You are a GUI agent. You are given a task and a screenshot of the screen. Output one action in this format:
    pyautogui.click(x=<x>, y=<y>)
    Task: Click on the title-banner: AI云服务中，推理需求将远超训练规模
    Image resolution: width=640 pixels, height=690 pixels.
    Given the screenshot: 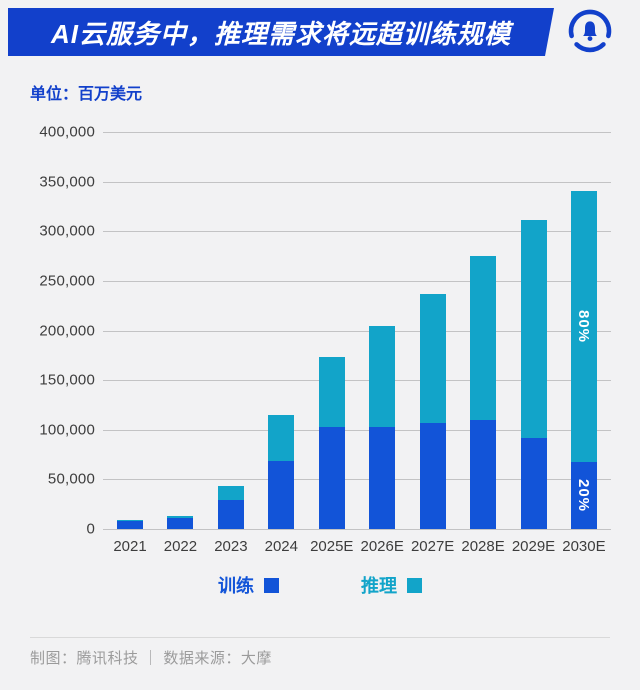 What is the action you would take?
    pyautogui.click(x=281, y=32)
    